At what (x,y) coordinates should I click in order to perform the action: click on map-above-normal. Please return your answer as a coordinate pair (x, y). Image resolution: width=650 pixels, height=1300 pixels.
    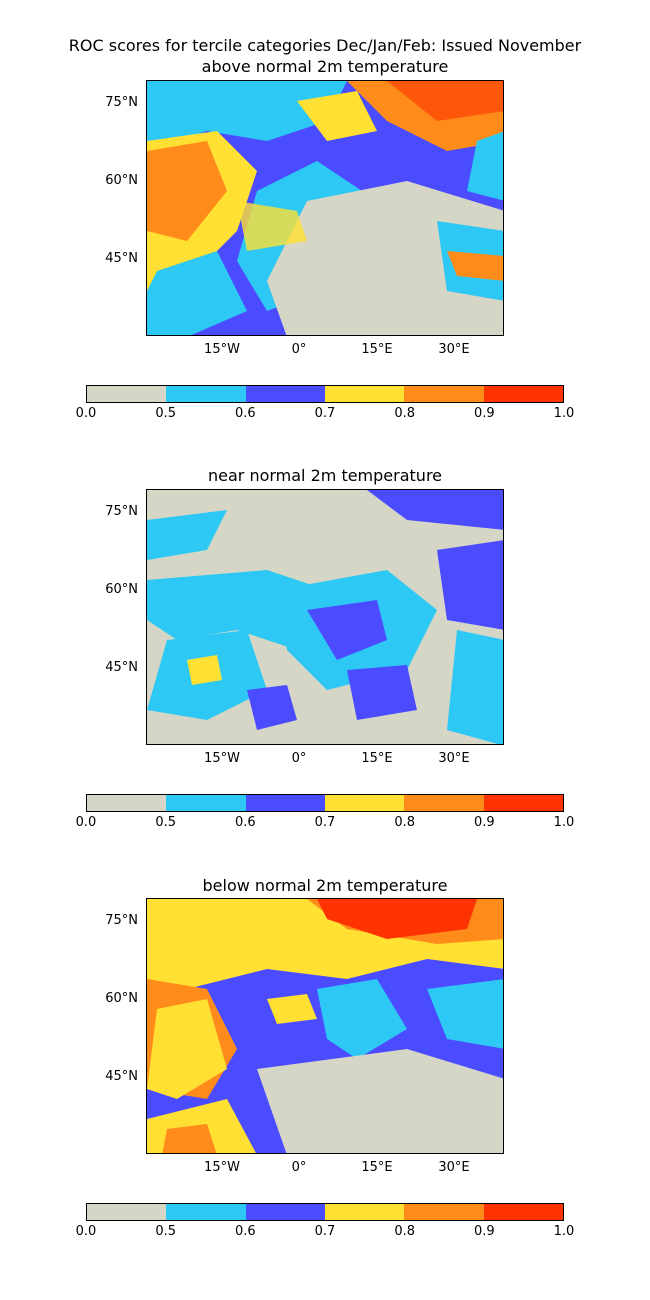
    Looking at the image, I should click on (325, 208).